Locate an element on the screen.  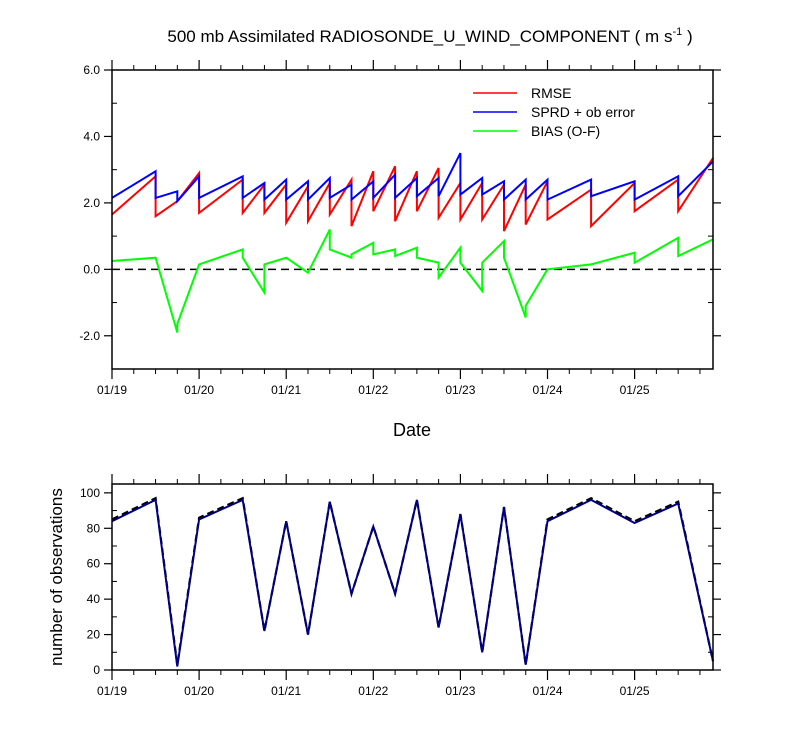
bot-xtick-label: 01/21 is located at coordinates (286, 691).